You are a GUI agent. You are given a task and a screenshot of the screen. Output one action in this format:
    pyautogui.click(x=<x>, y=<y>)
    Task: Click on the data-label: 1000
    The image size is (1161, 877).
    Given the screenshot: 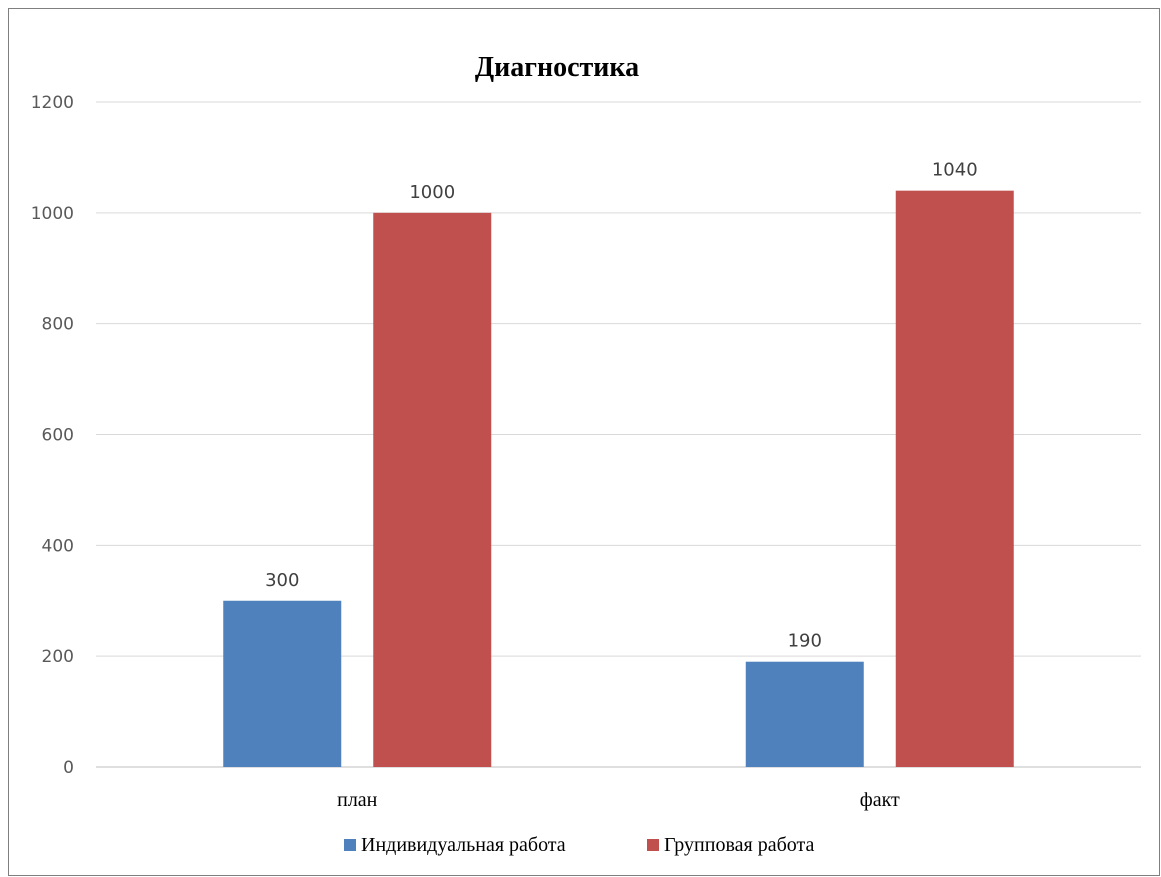 What is the action you would take?
    pyautogui.click(x=432, y=192)
    